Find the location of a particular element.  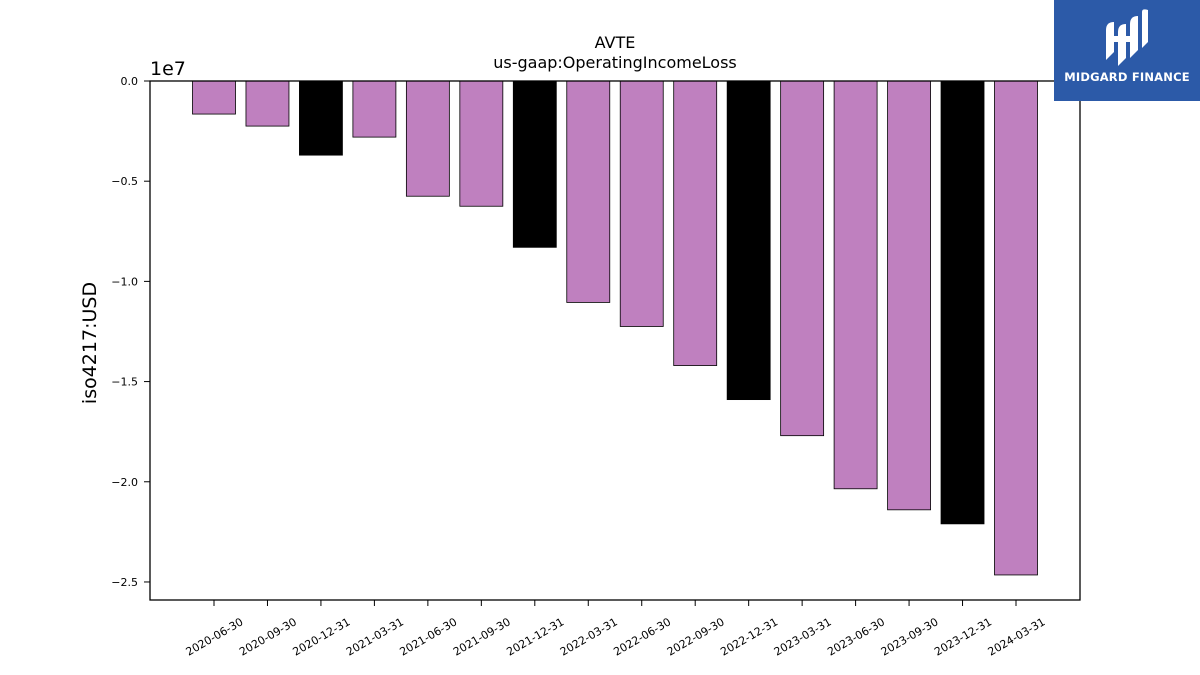

brand-logo: MIDGARD FINANCE is located at coordinates (1127, 50).